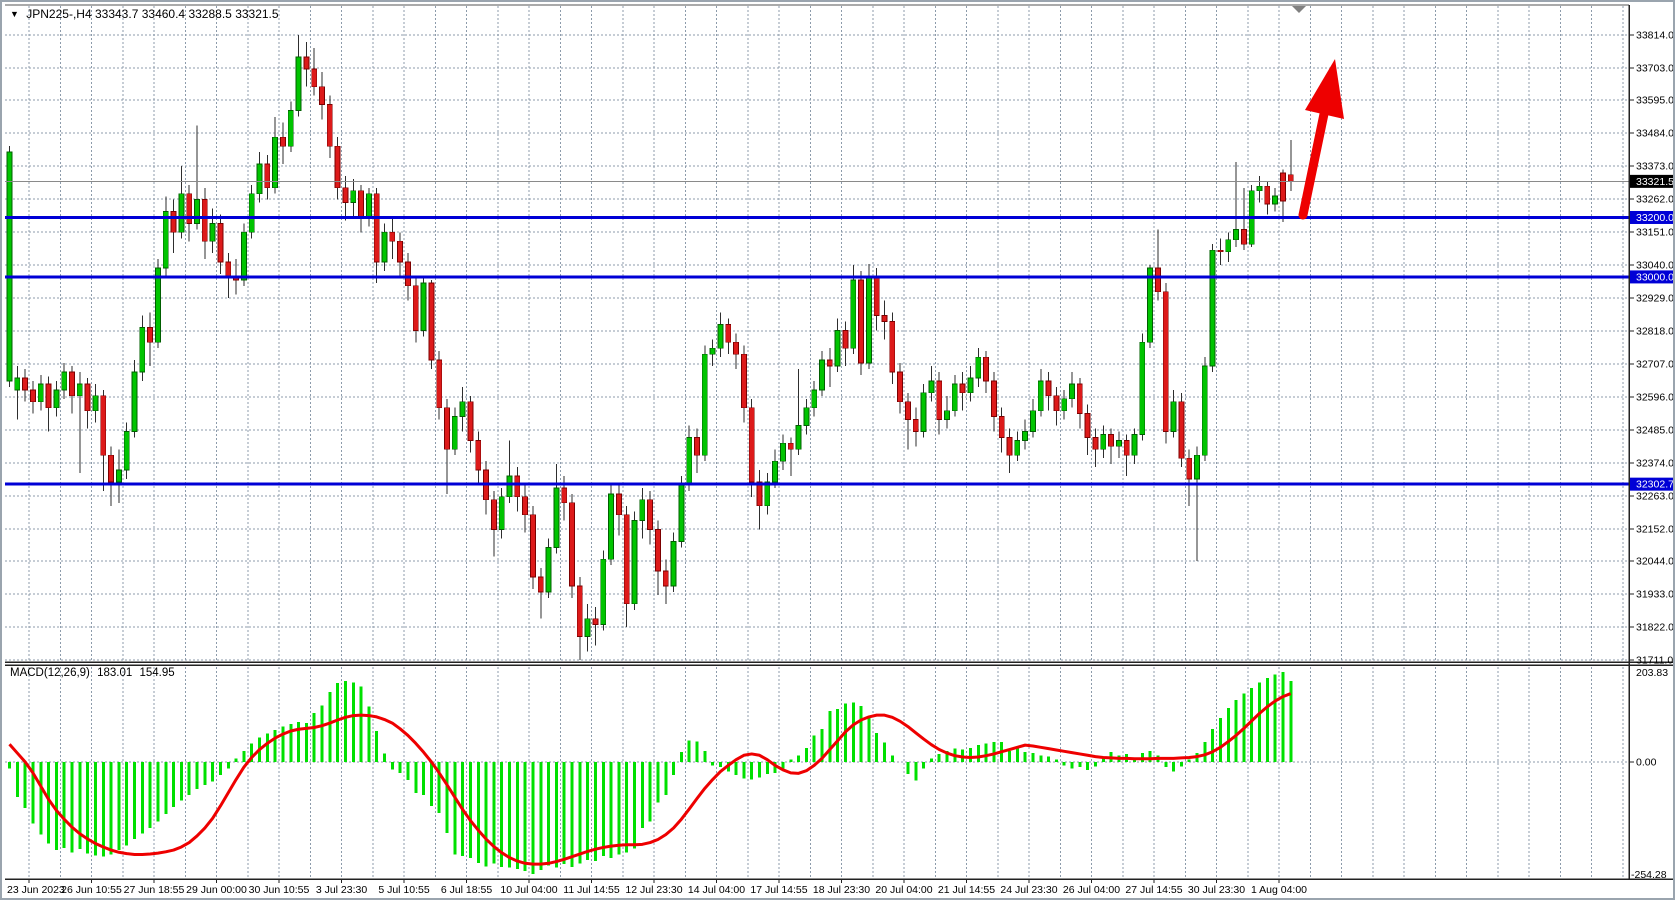  Describe the element at coordinates (1655, 463) in the screenshot. I see `svg-text: 32374.0` at that location.